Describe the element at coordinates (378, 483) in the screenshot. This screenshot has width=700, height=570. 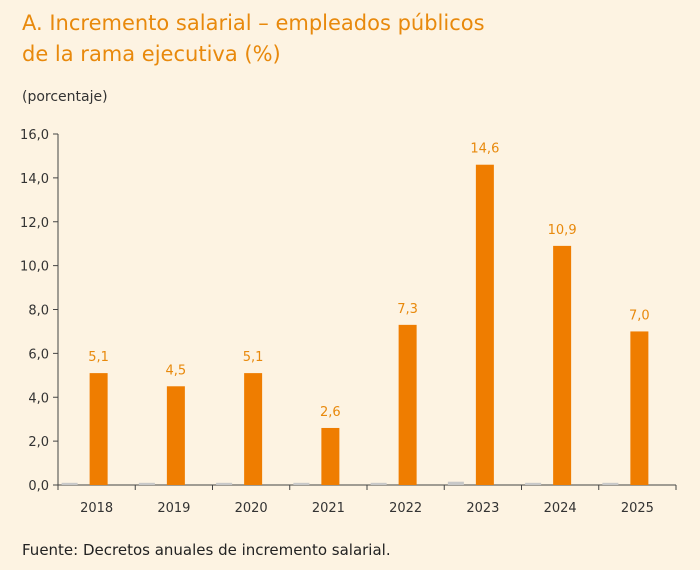
I see `bar-secondary-2022` at that location.